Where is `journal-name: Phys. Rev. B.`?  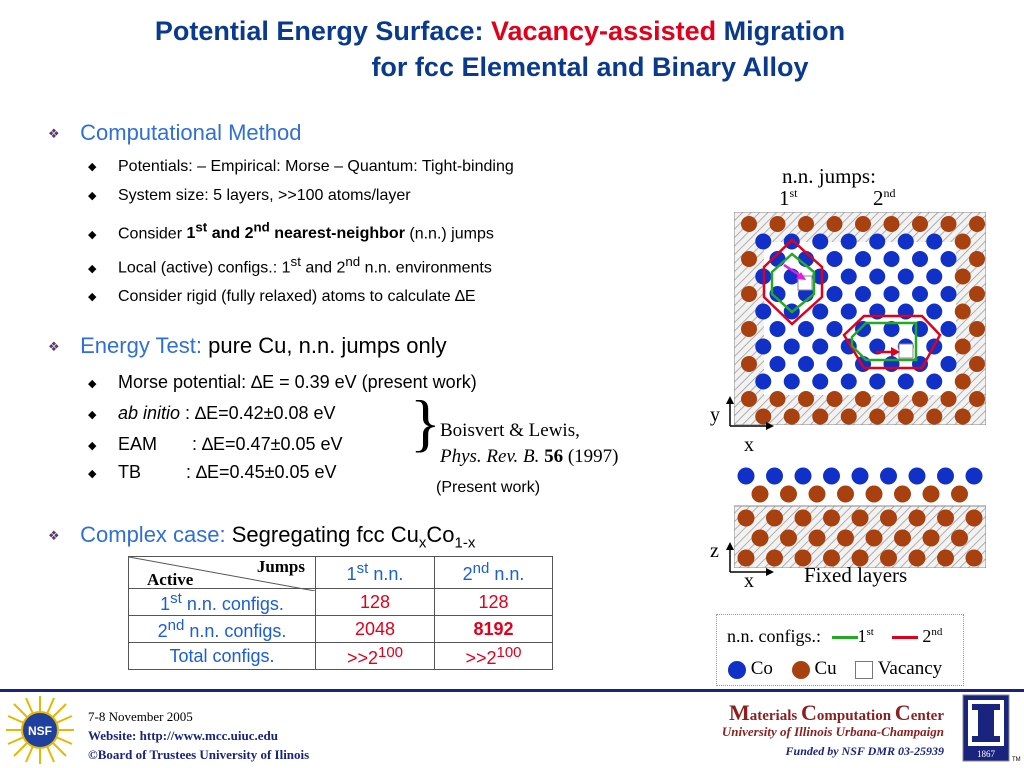 journal-name: Phys. Rev. B. is located at coordinates (490, 456).